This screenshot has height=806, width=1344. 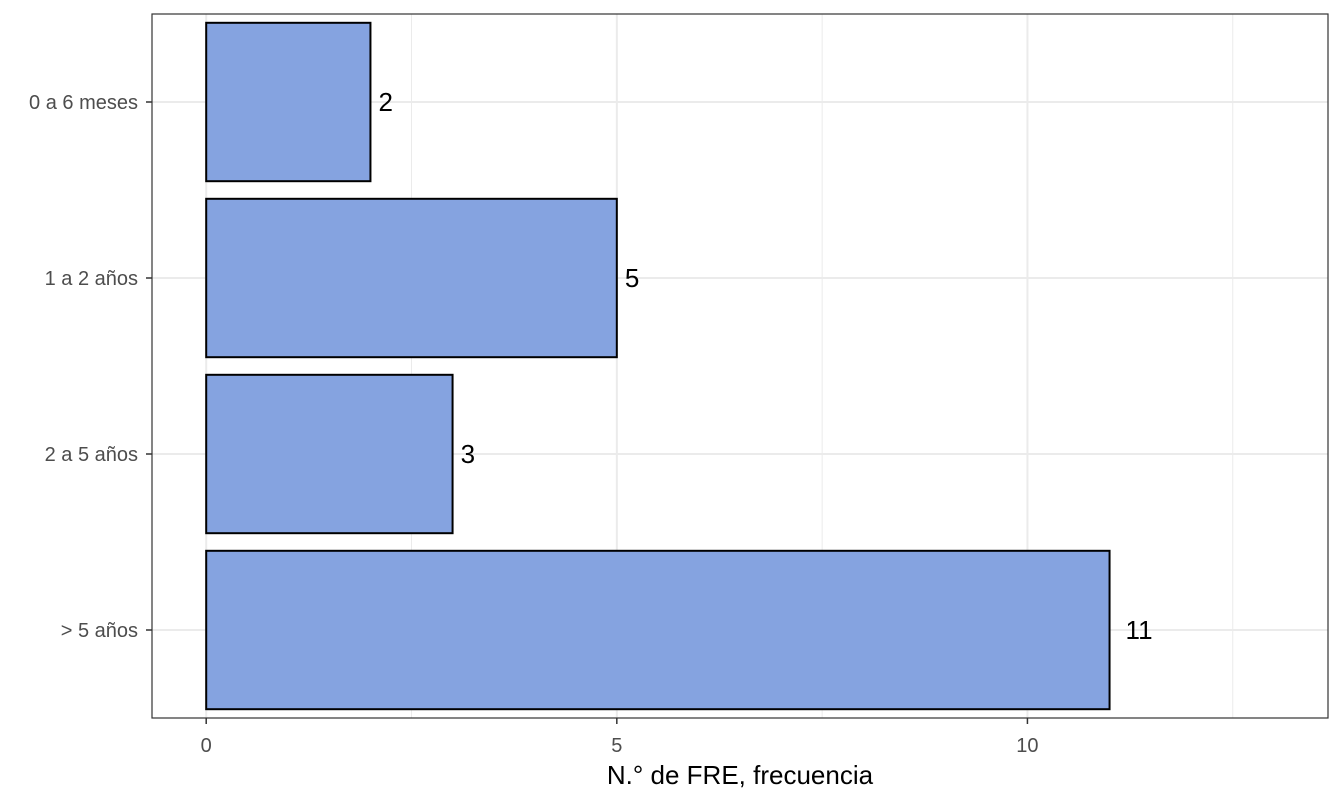 What do you see at coordinates (1027, 746) in the screenshot?
I see `x-tick-label: 10` at bounding box center [1027, 746].